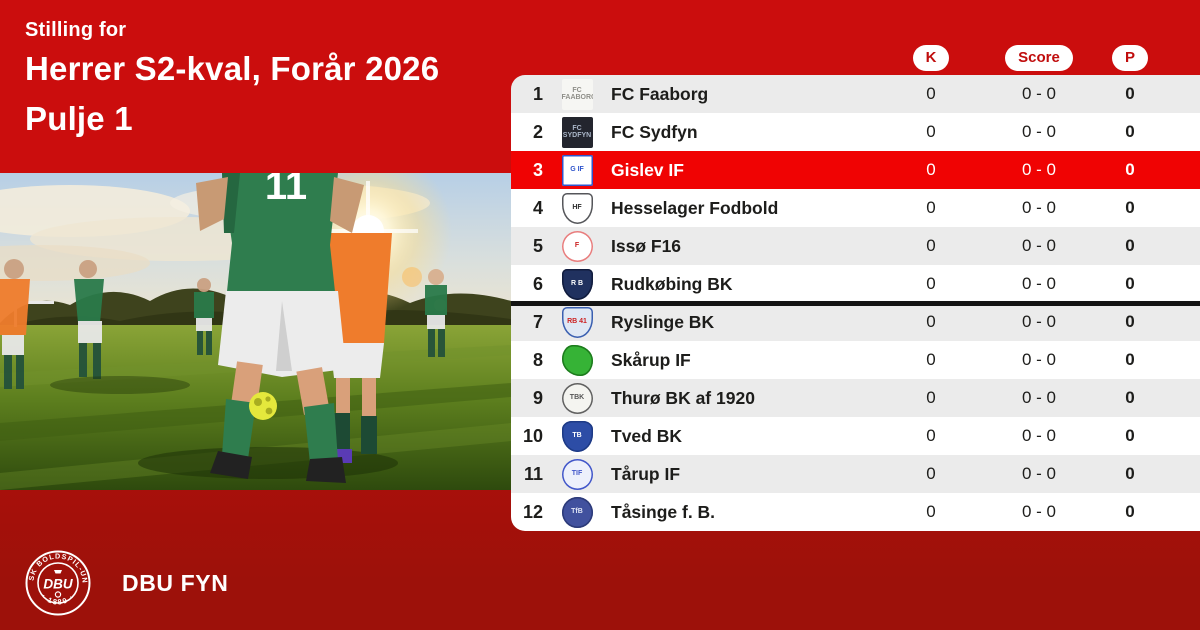 Image resolution: width=1200 pixels, height=630 pixels. Describe the element at coordinates (532, 511) in the screenshot. I see `rank-number: 12` at that location.